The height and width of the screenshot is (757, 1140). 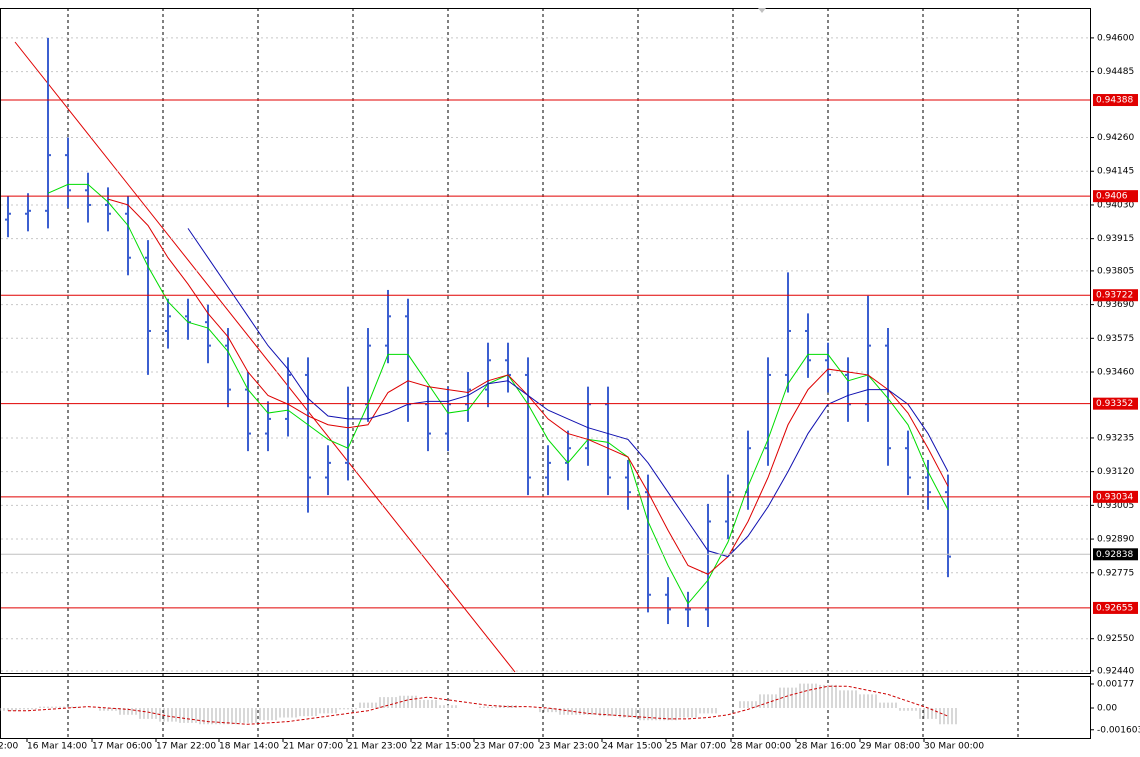 I want to click on y-tick-label: 0.92775, so click(x=1115, y=573).